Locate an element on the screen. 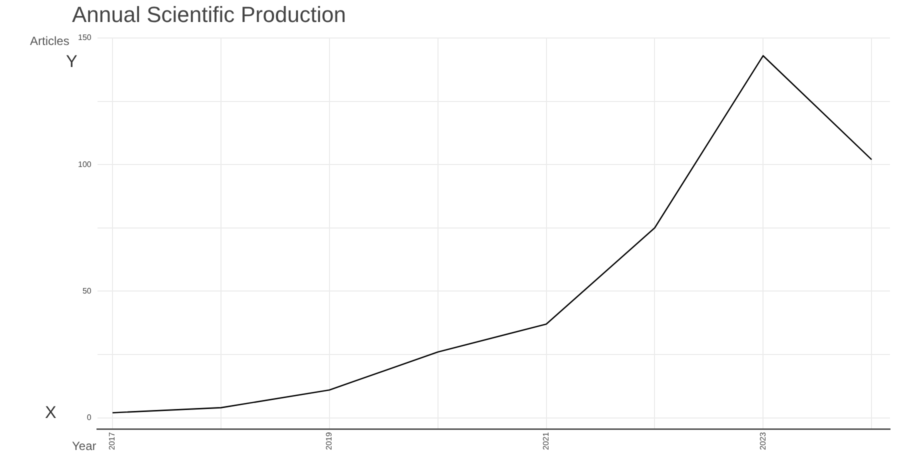 The image size is (898, 455). chart-title: Annual Scientific Production is located at coordinates (209, 15).